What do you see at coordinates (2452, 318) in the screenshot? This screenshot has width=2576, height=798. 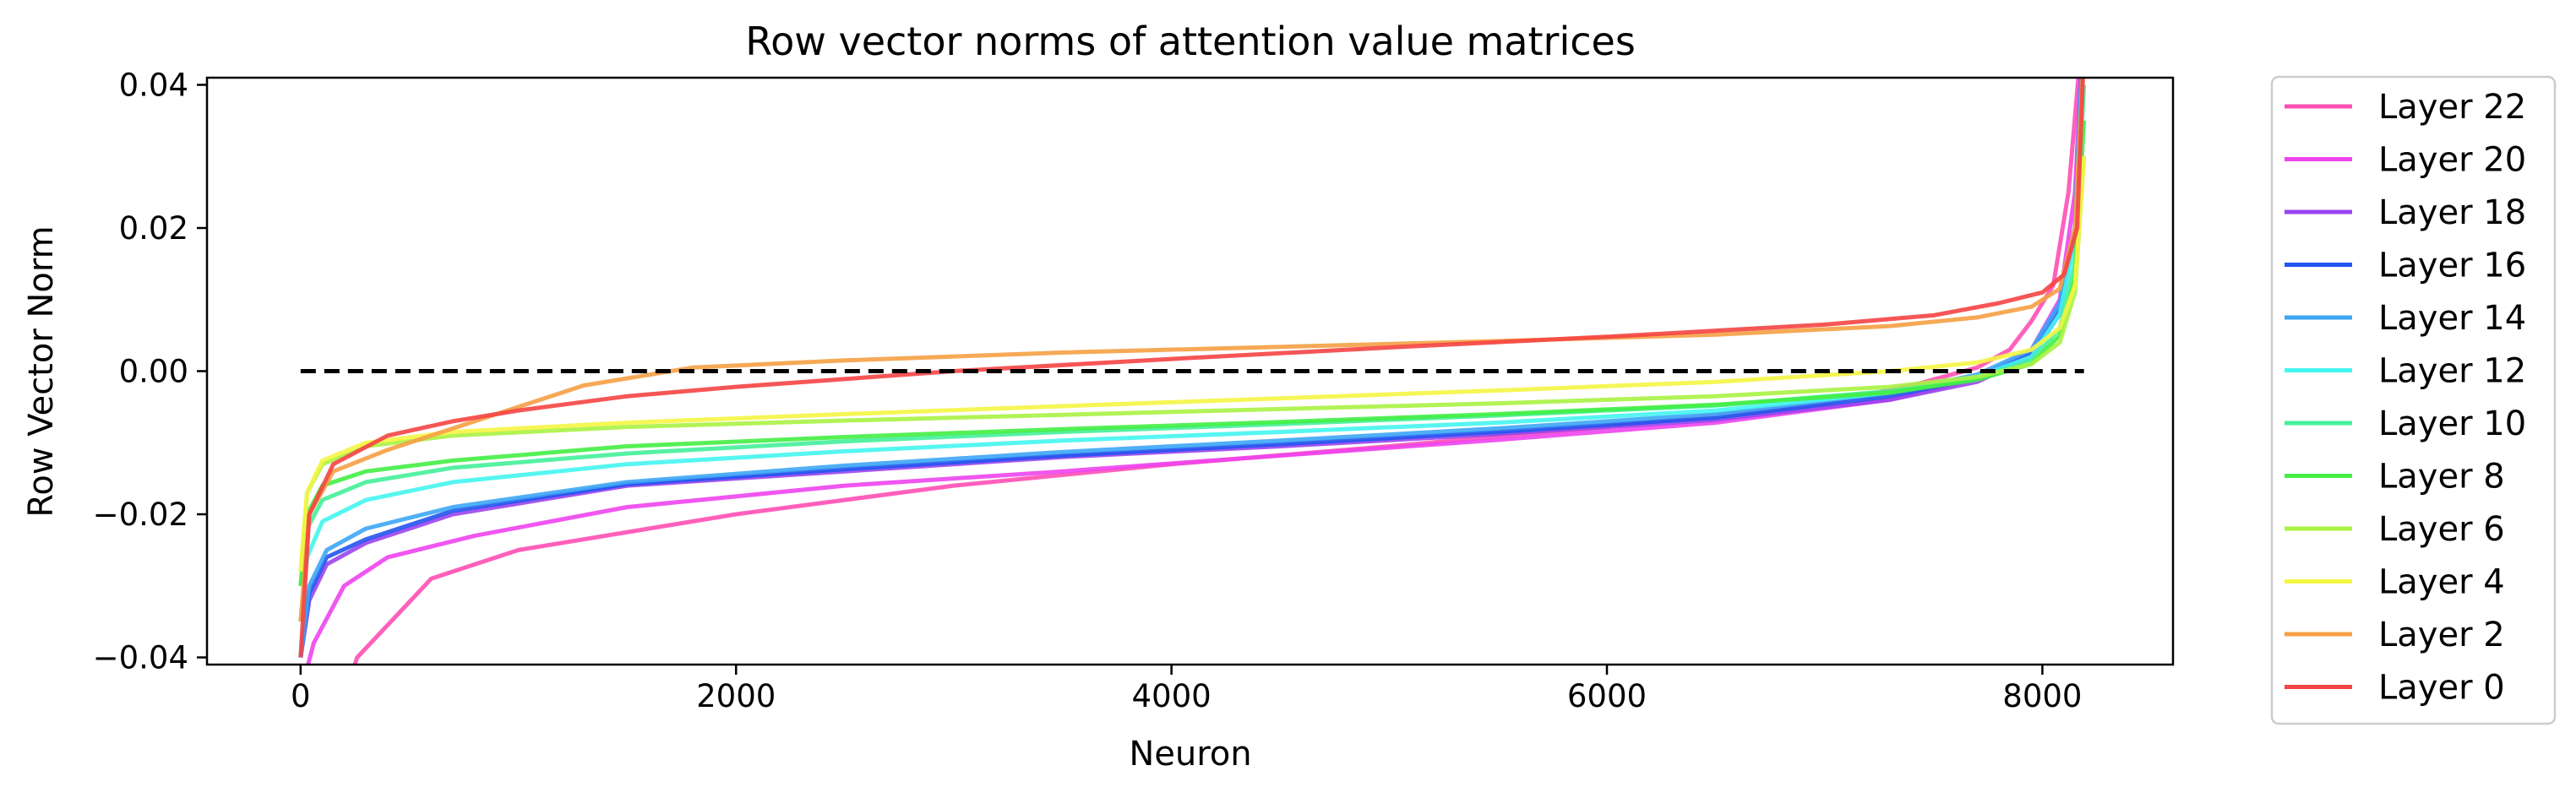 I see `legend-label: Layer 14` at bounding box center [2452, 318].